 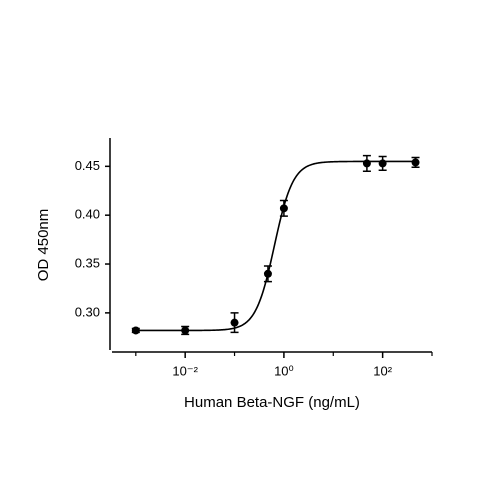 What do you see at coordinates (382, 370) in the screenshot?
I see `x-tick-label: 10²` at bounding box center [382, 370].